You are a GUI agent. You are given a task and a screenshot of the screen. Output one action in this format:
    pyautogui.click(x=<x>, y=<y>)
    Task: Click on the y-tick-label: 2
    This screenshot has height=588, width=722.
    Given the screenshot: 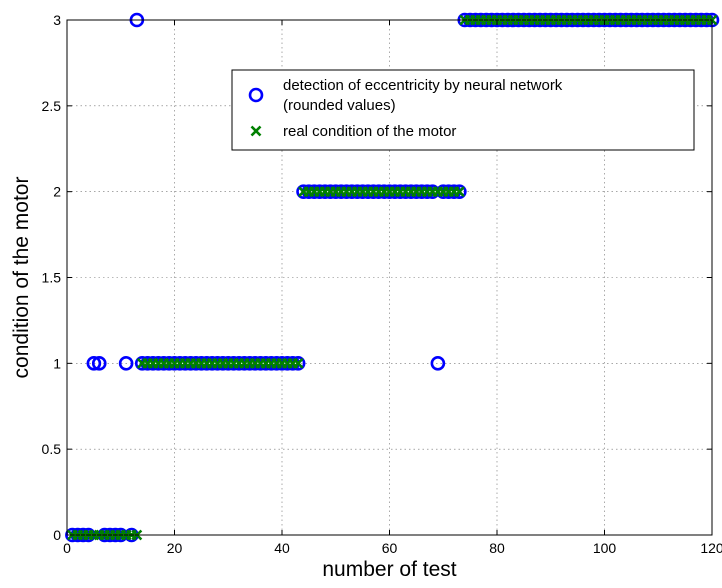 What is the action you would take?
    pyautogui.click(x=57, y=192)
    